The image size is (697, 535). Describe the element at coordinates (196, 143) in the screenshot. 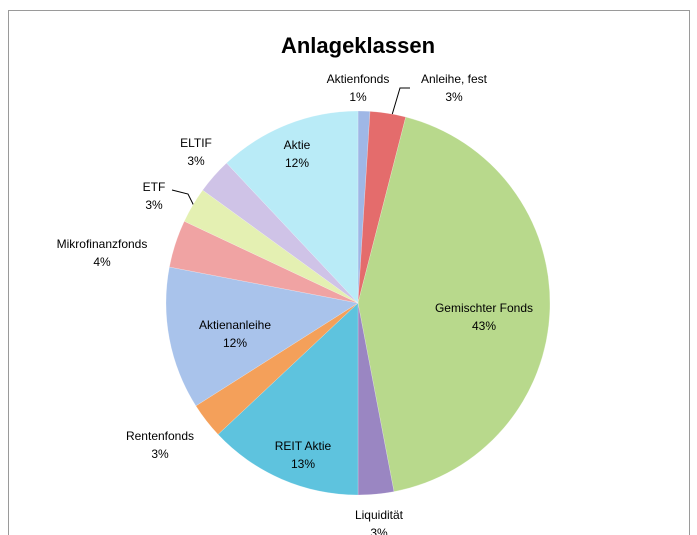

I see `slice-label: ELTIF` at that location.